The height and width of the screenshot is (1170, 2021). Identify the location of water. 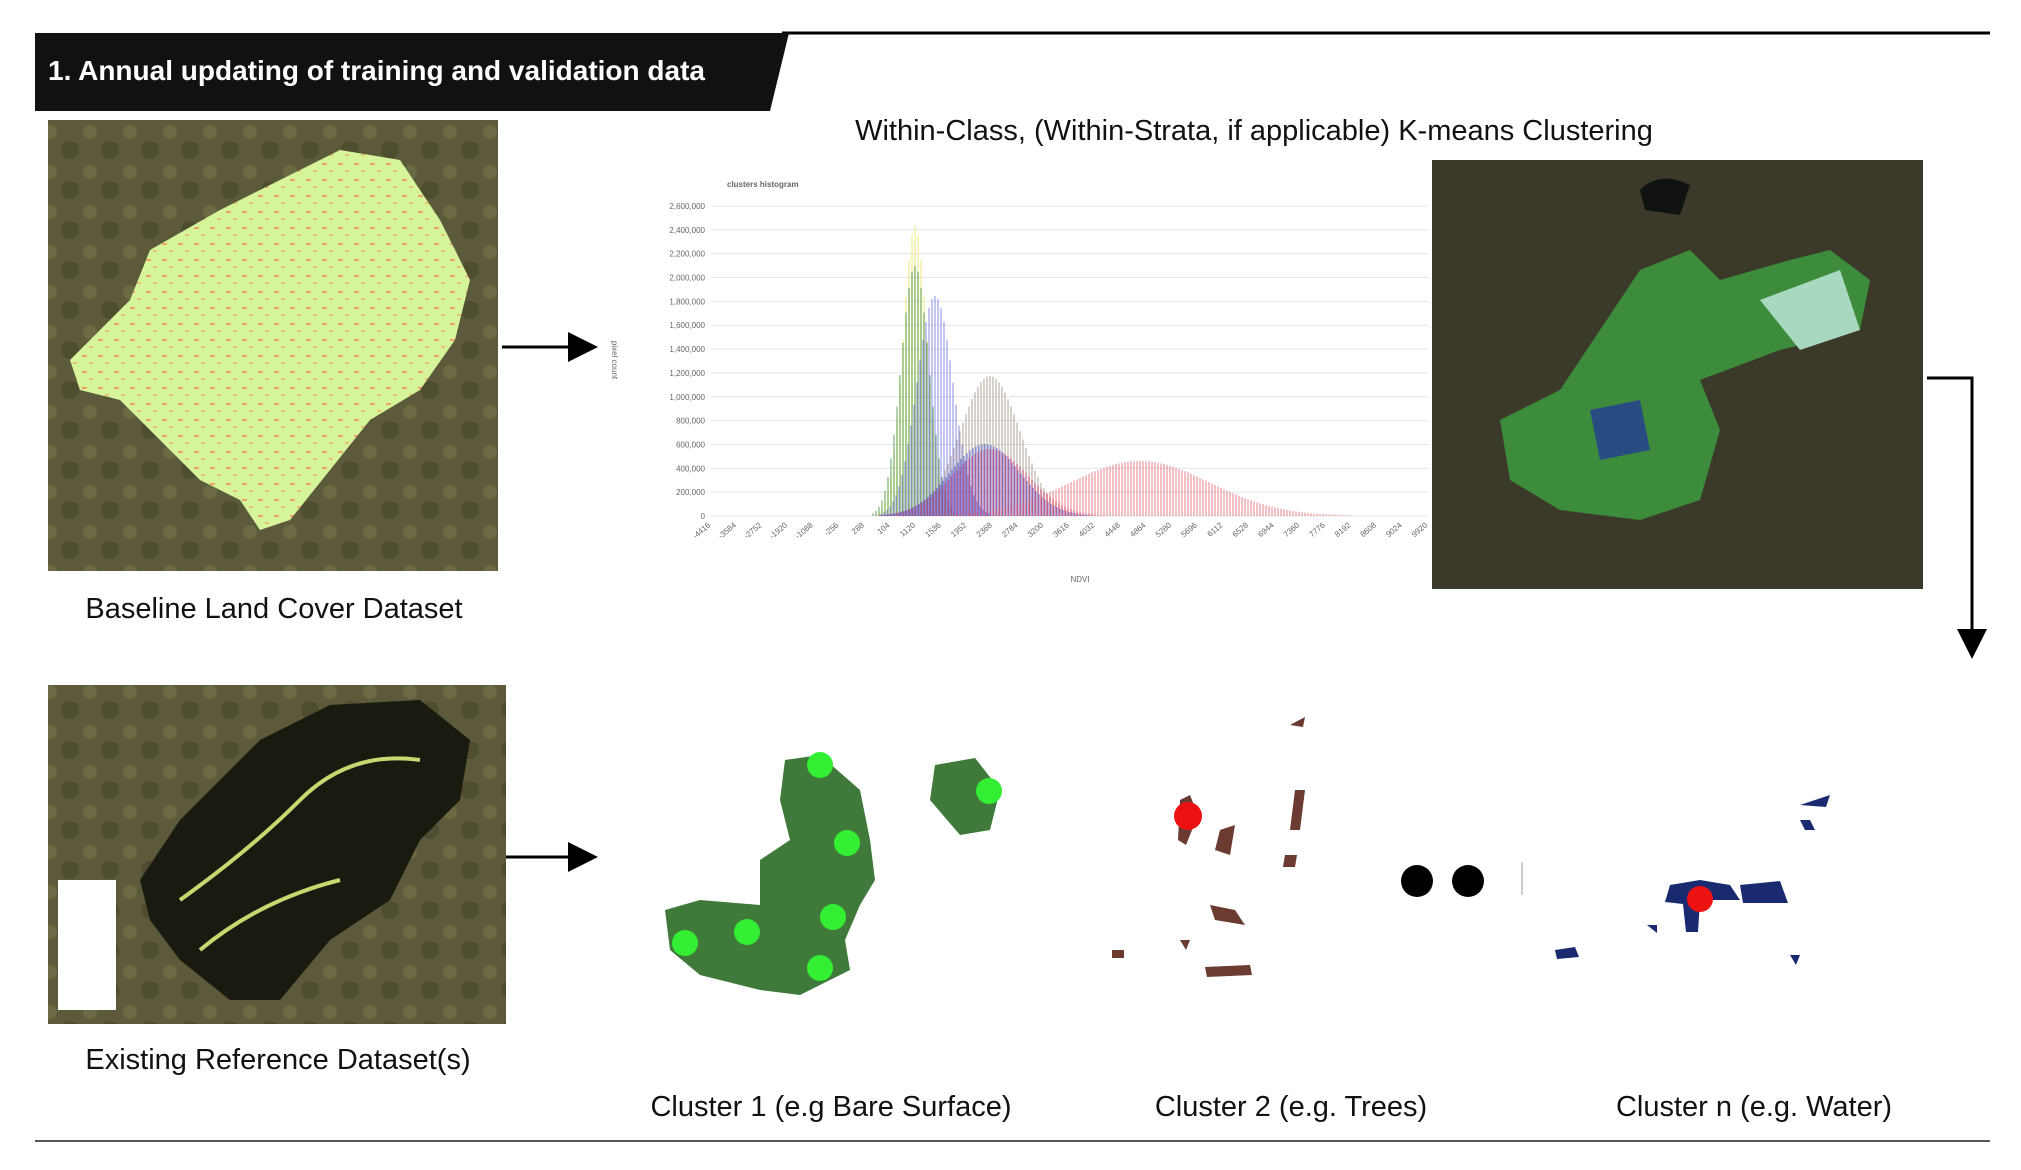
(1665, 196).